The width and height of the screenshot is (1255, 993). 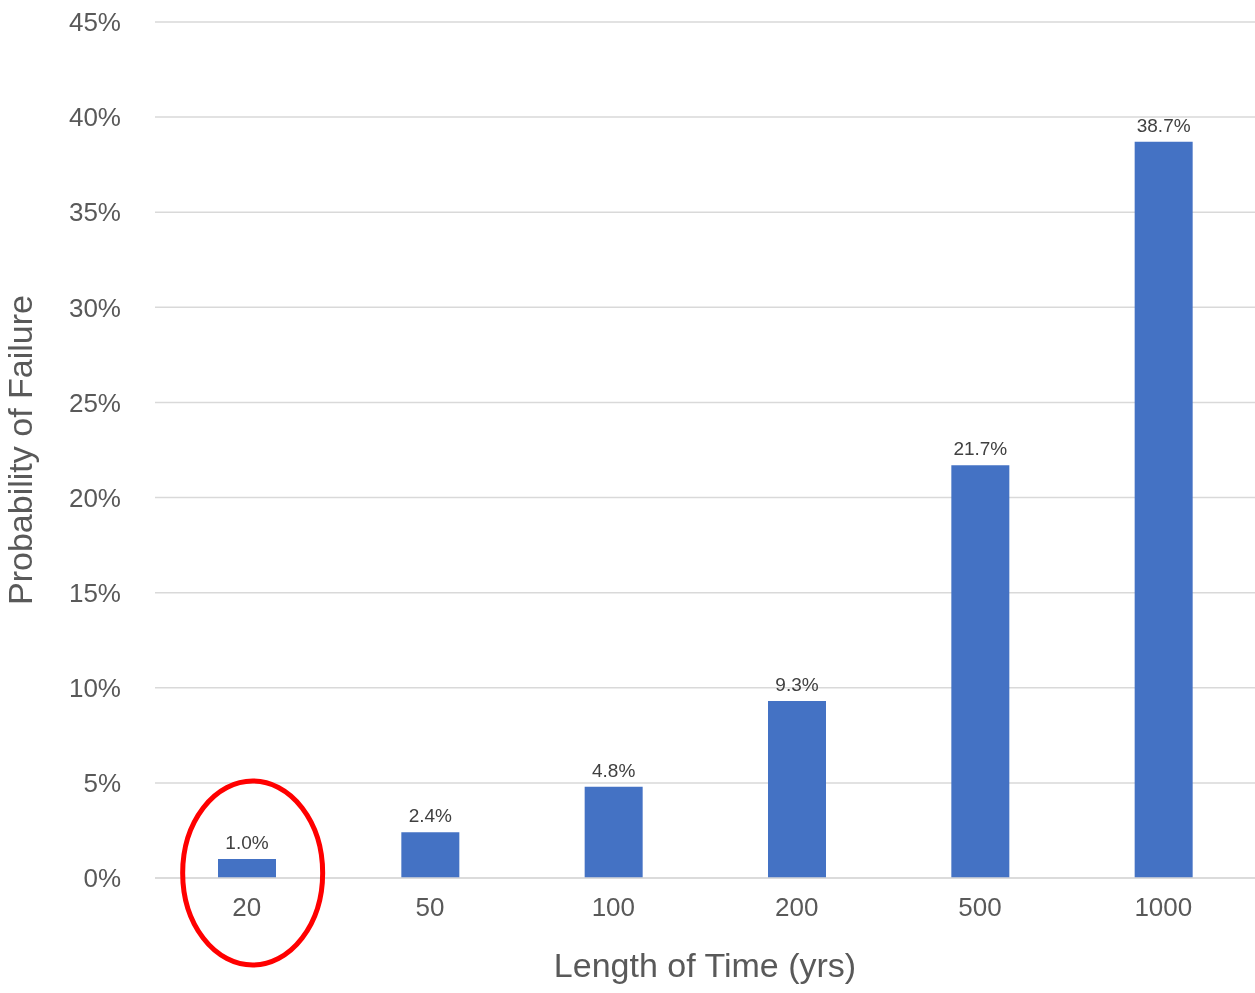 I want to click on y-tick-label: 0%, so click(x=102, y=878).